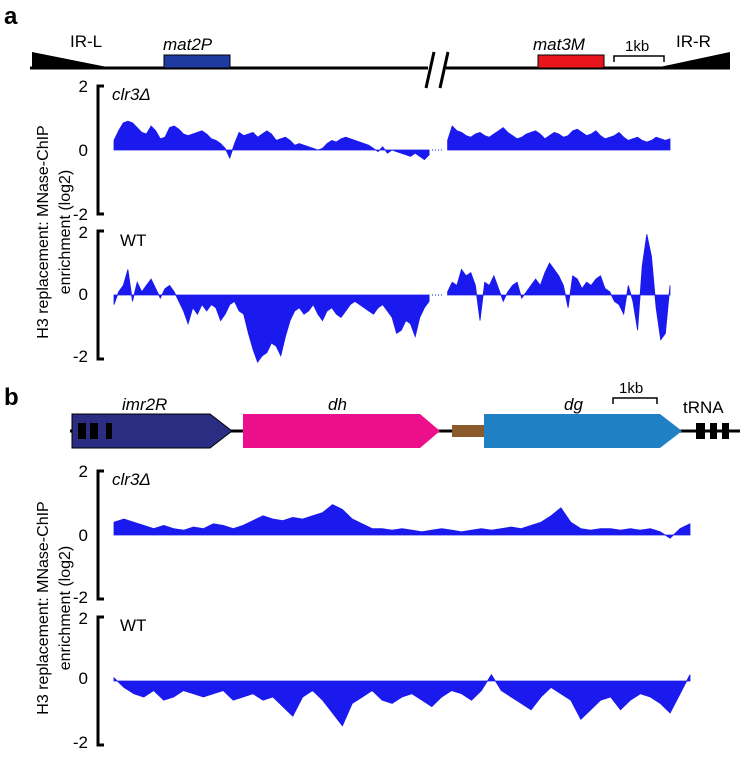 The height and width of the screenshot is (761, 750). What do you see at coordinates (100, 681) in the screenshot?
I see `axis-b-wt` at bounding box center [100, 681].